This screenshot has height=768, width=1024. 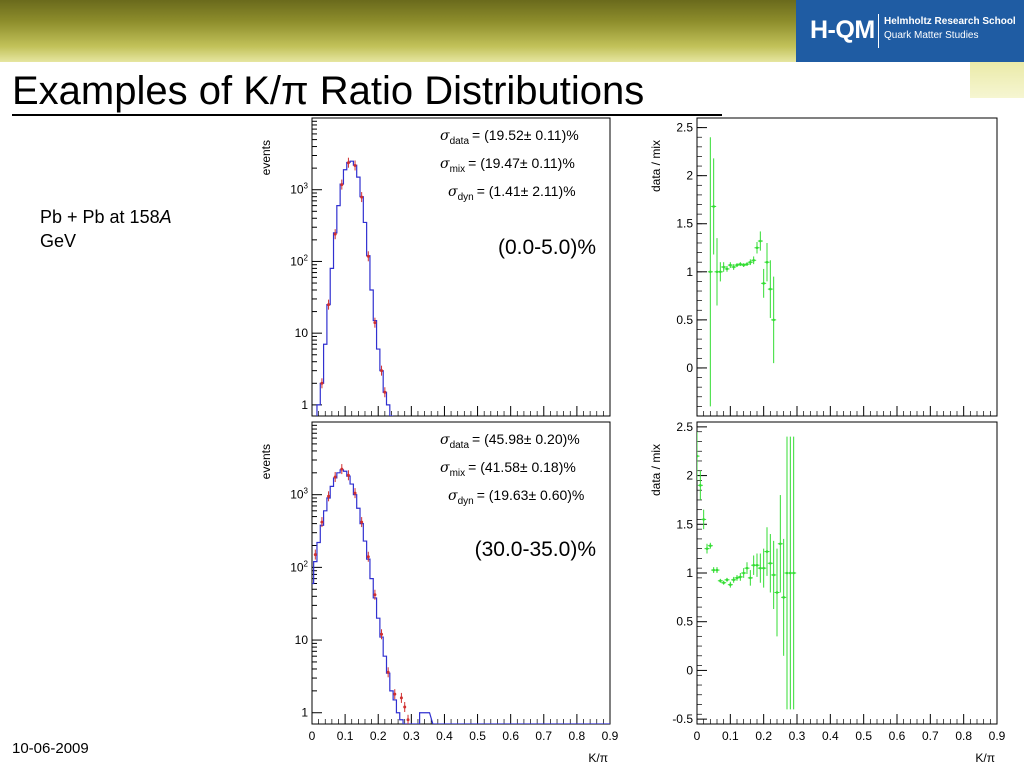 What do you see at coordinates (458, 473) in the screenshot?
I see `sigma-subscript: mix` at bounding box center [458, 473].